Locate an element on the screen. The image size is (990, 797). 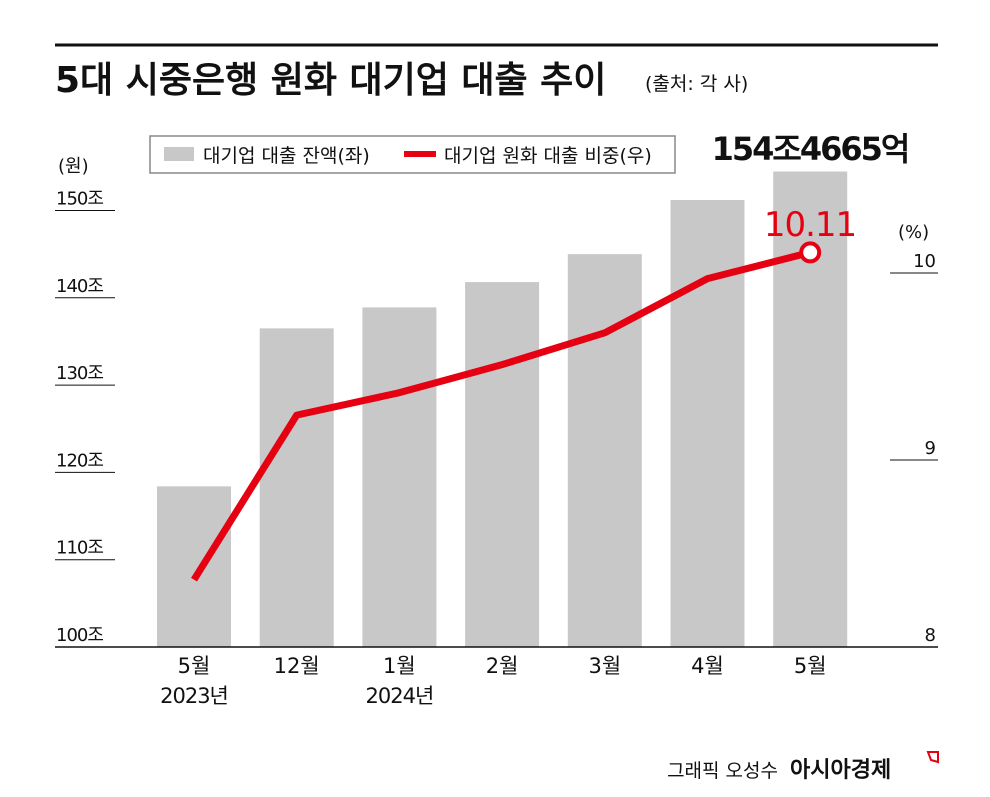
left-axis-tick-label: 130조 is located at coordinates (79, 373).